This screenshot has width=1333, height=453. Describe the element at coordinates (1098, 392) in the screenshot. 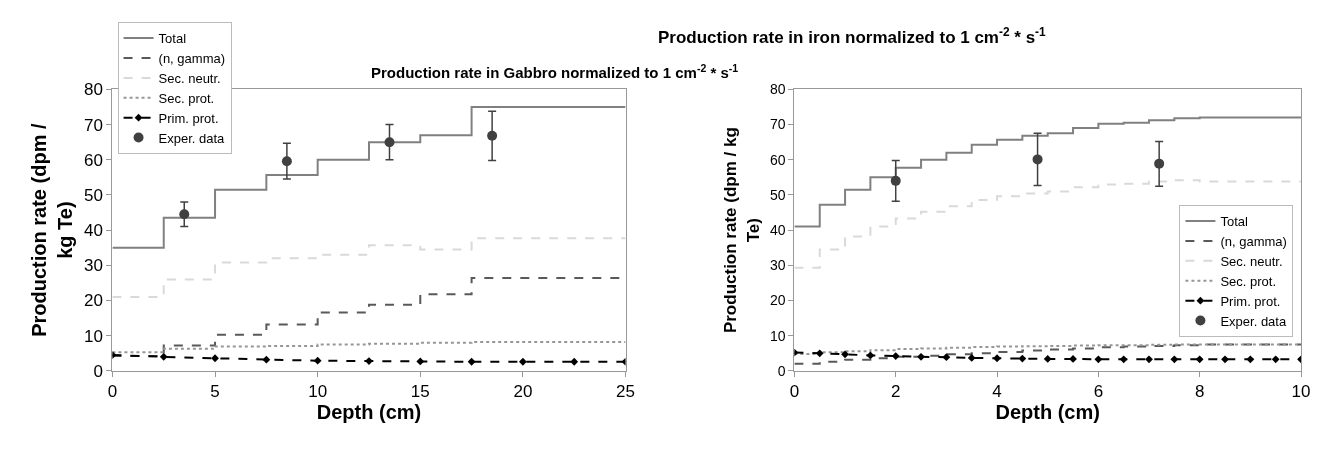

I see `x-tick-label: 6` at that location.